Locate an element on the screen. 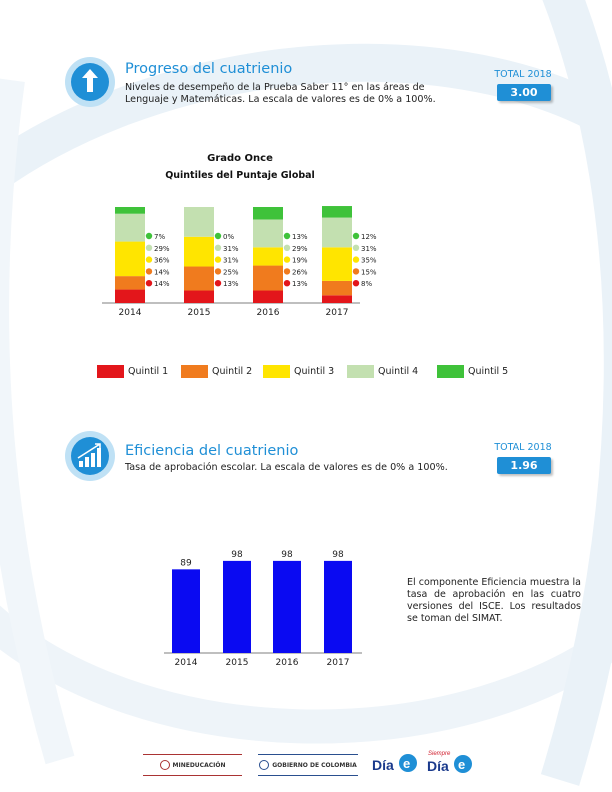 This screenshot has width=612, height=792. chart-1-subtitle: Quintiles del Puntaje Global is located at coordinates (240, 175).